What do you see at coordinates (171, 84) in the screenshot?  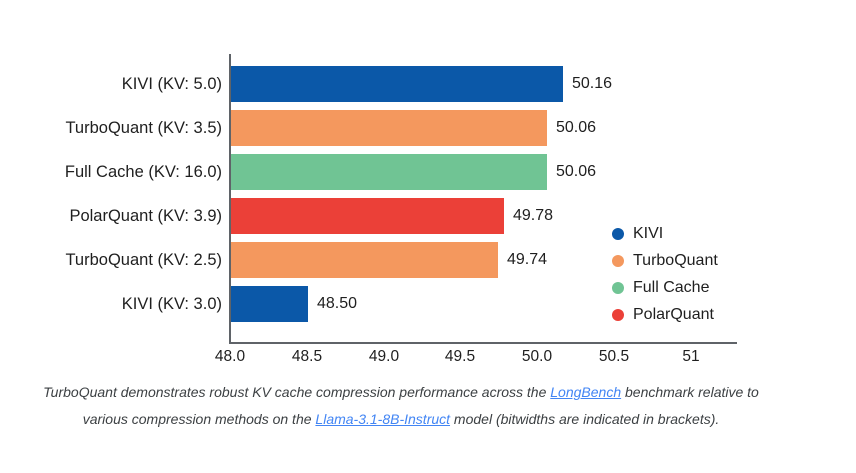 I see `category-label: KIVI (KV: 5.0)` at bounding box center [171, 84].